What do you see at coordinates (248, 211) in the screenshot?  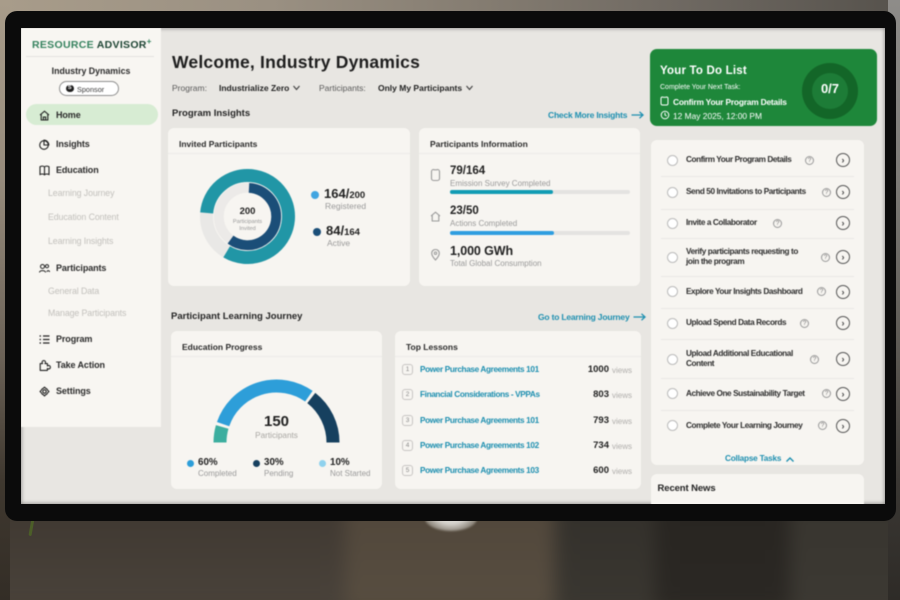 I see `svg-text: 200` at bounding box center [248, 211].